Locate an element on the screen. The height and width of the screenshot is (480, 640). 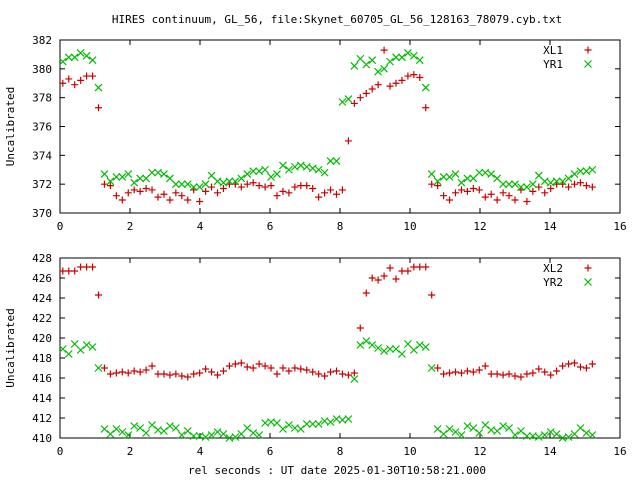
y-tick-label: 374 is located at coordinates (42, 155).